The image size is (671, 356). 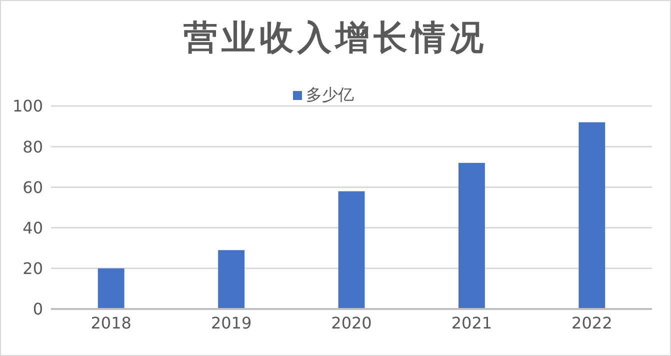 I want to click on x-tick-label: 2019, so click(x=231, y=322).